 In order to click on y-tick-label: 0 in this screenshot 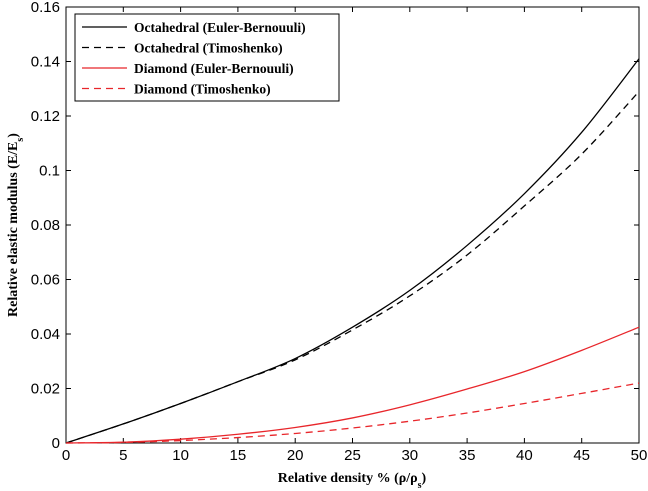, I will do `click(56, 443)`.